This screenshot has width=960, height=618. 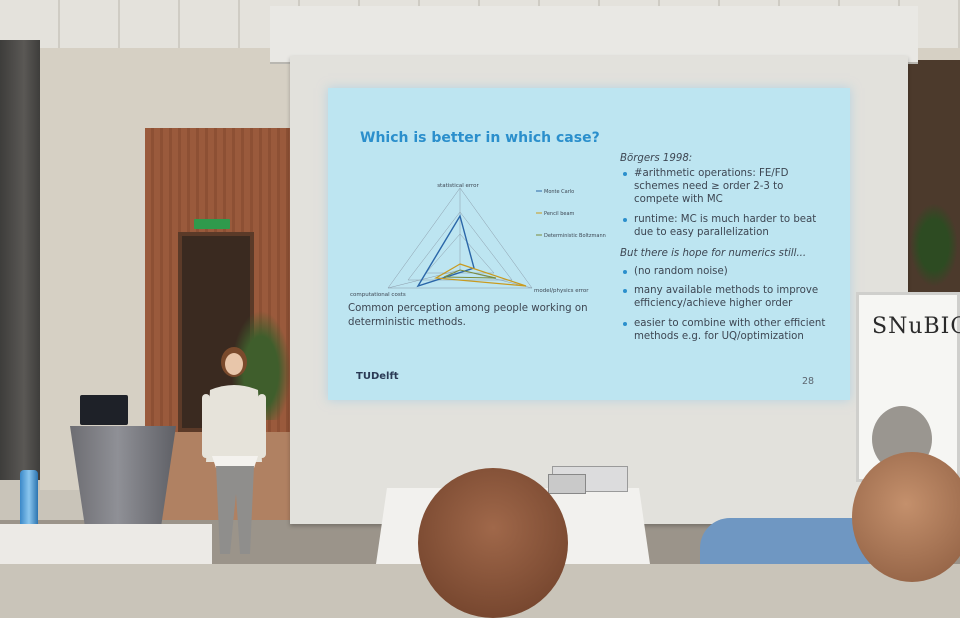 What do you see at coordinates (709, 186) in the screenshot?
I see `bullet-1-line-2: schemes need ≥ order 2-3 to` at bounding box center [709, 186].